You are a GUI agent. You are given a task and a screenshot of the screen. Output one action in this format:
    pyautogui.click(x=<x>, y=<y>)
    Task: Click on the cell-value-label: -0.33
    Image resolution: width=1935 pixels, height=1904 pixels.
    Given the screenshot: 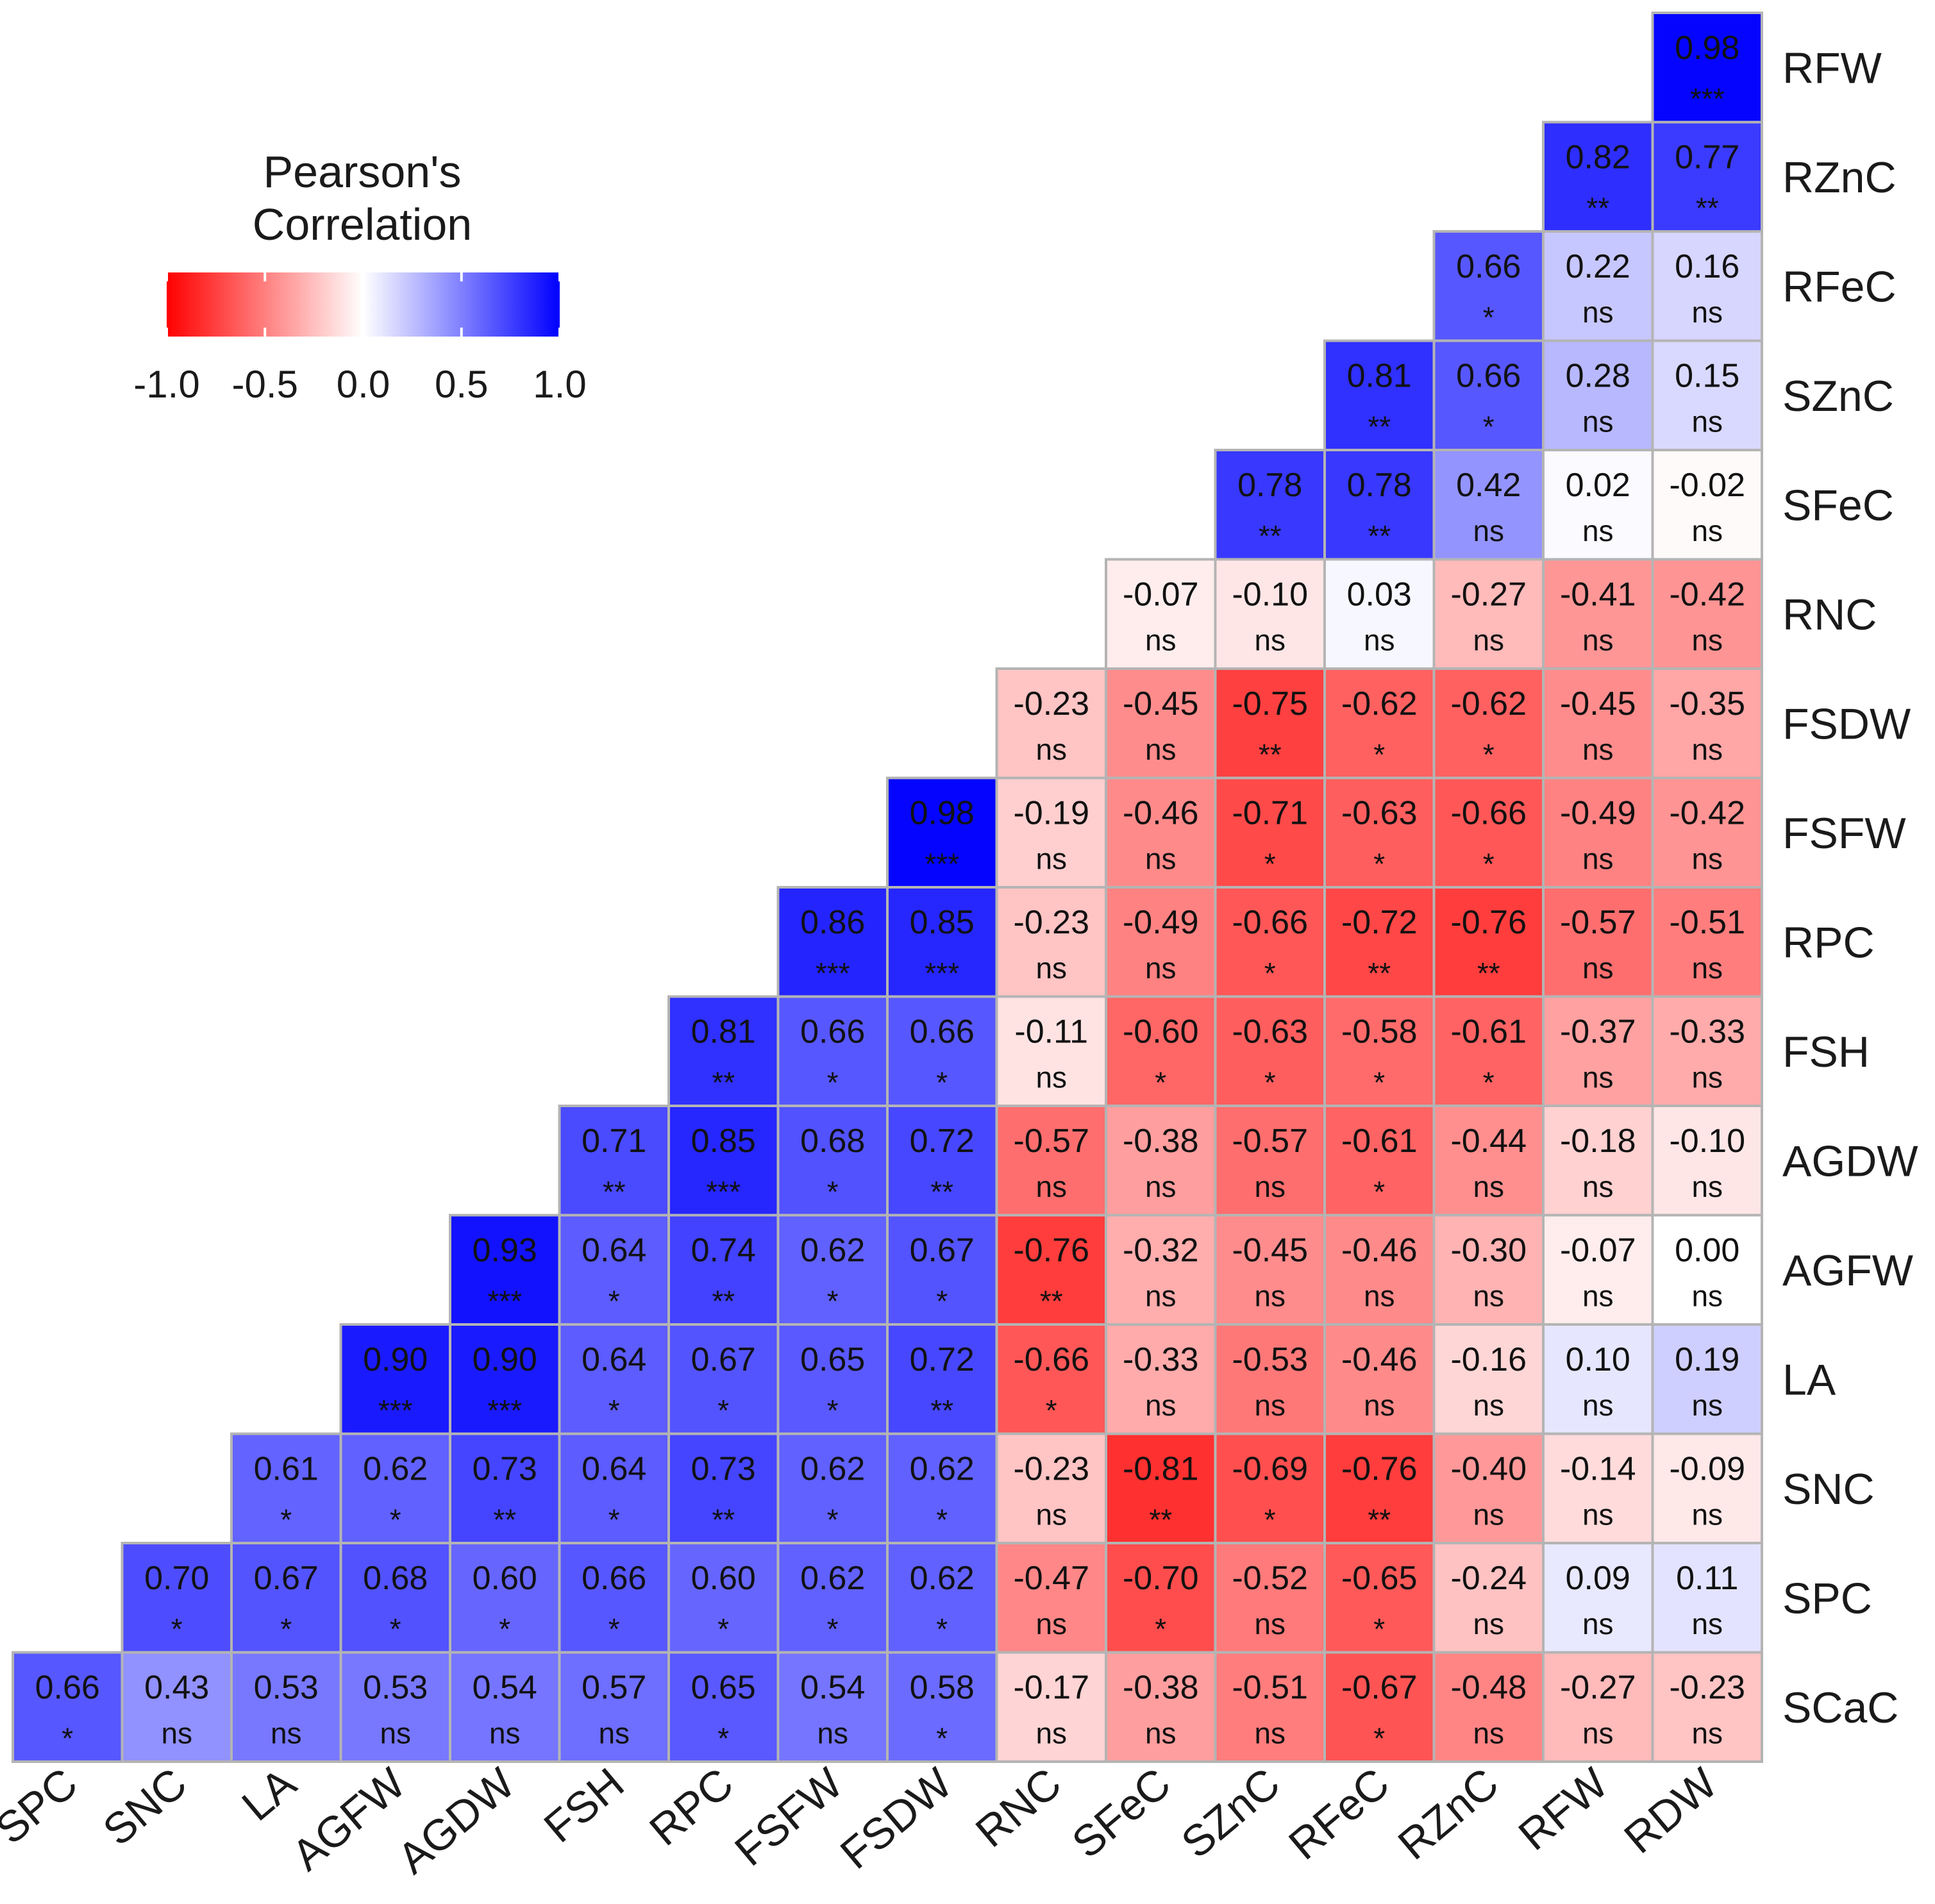 What is the action you would take?
    pyautogui.click(x=1707, y=1032)
    